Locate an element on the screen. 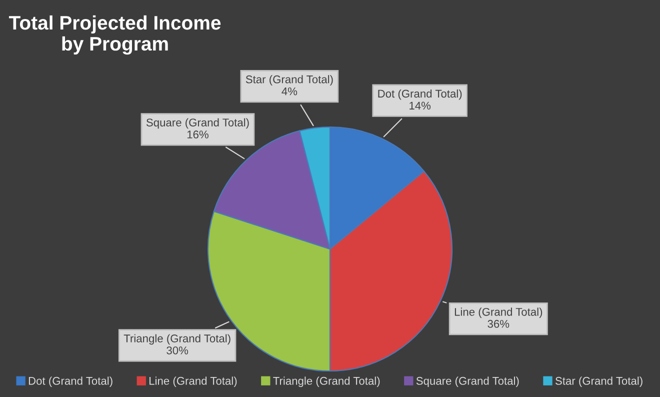 This screenshot has width=660, height=397. legend-label: Square (Grand Total) is located at coordinates (467, 381).